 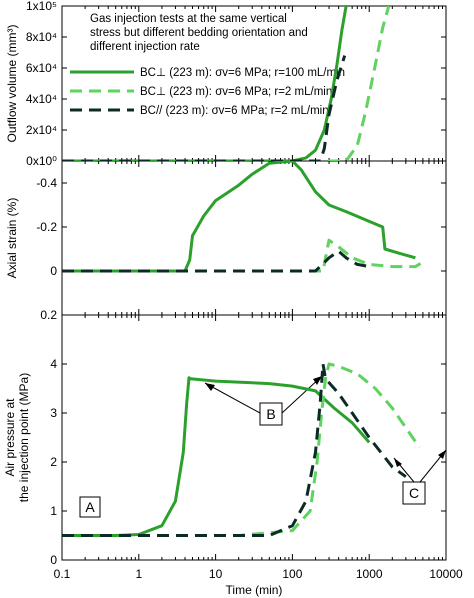 What do you see at coordinates (236, 92) in the screenshot?
I see `legend-label-2: BC⊥ (223 m): σv=6 MPa; r=2 mL/min` at bounding box center [236, 92].